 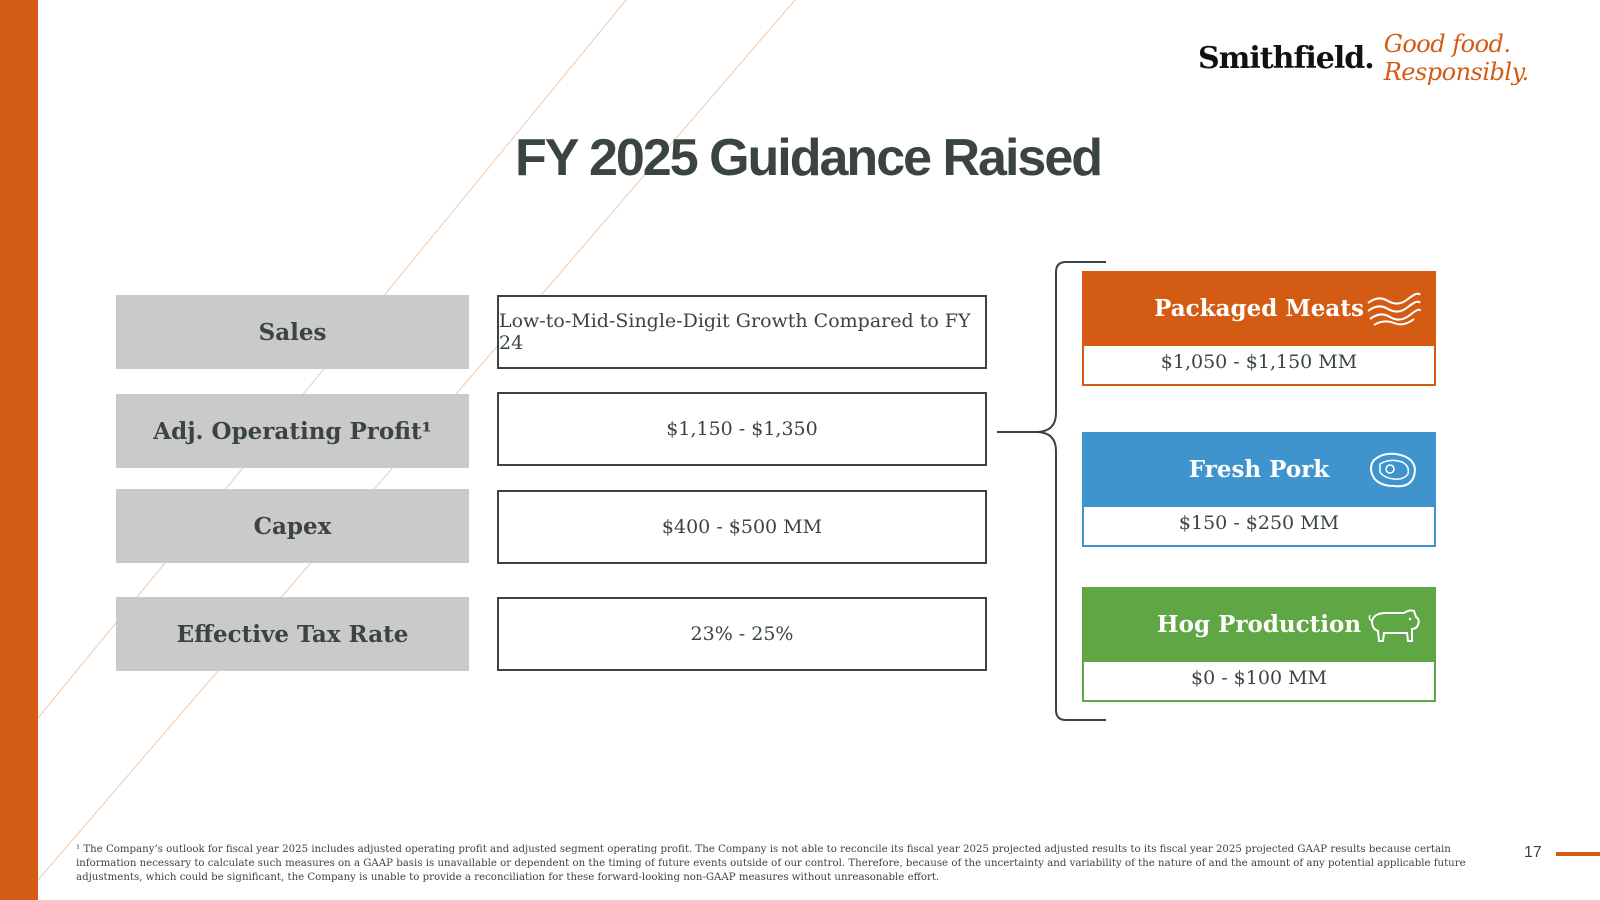 I want to click on guidance-label-tax-rate: Effective Tax Rate, so click(x=292, y=634).